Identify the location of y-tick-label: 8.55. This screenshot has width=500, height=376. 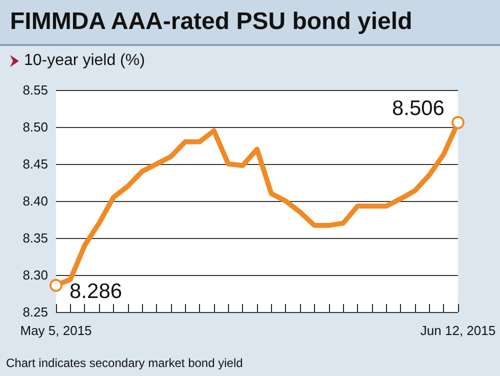
(35, 90).